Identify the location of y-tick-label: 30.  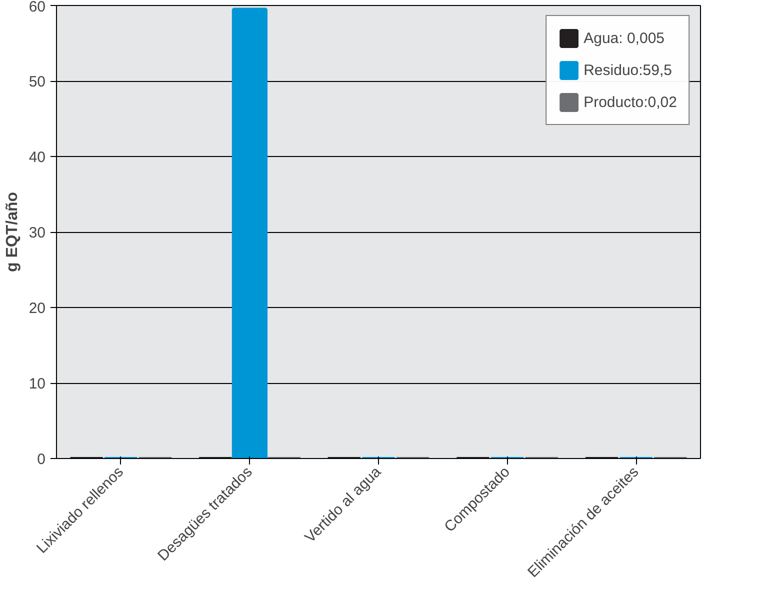
(37, 233).